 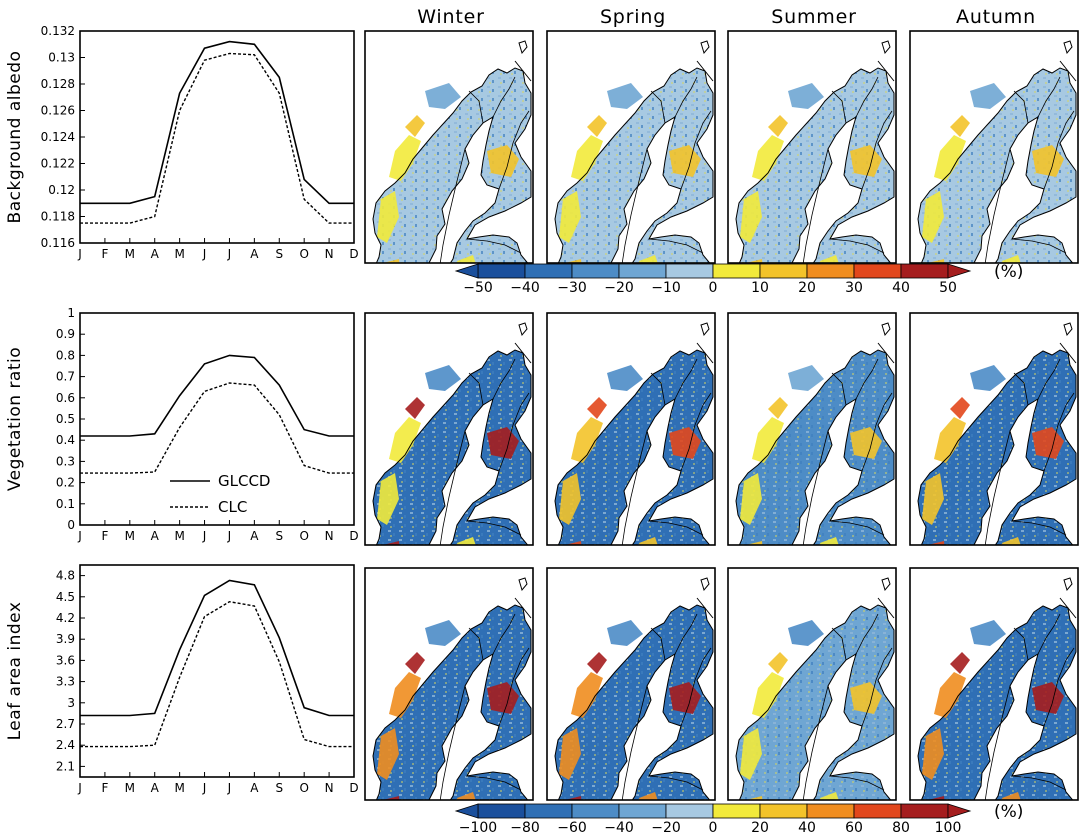 I want to click on y-tick-label: 0.116, so click(x=58, y=243).